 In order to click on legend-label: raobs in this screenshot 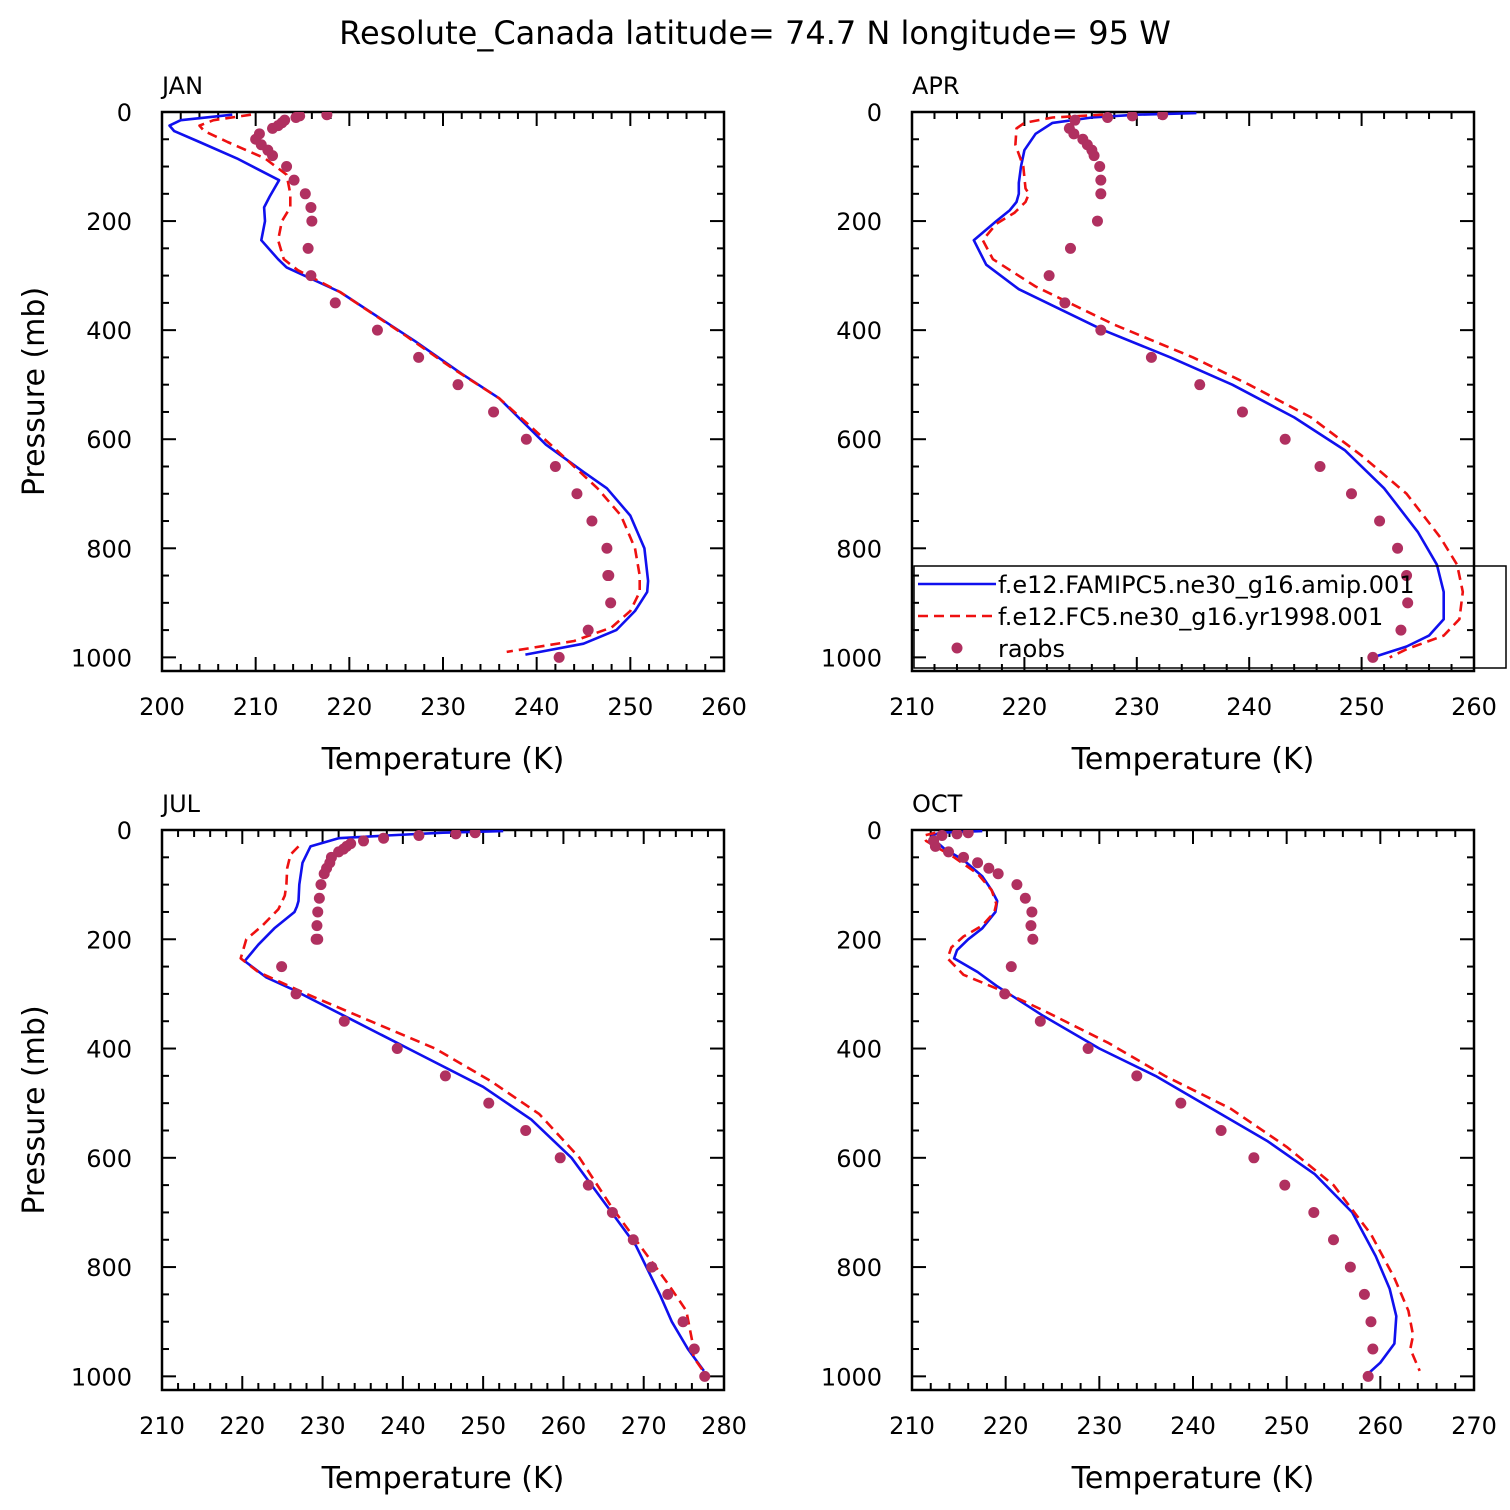, I will do `click(1031, 649)`.